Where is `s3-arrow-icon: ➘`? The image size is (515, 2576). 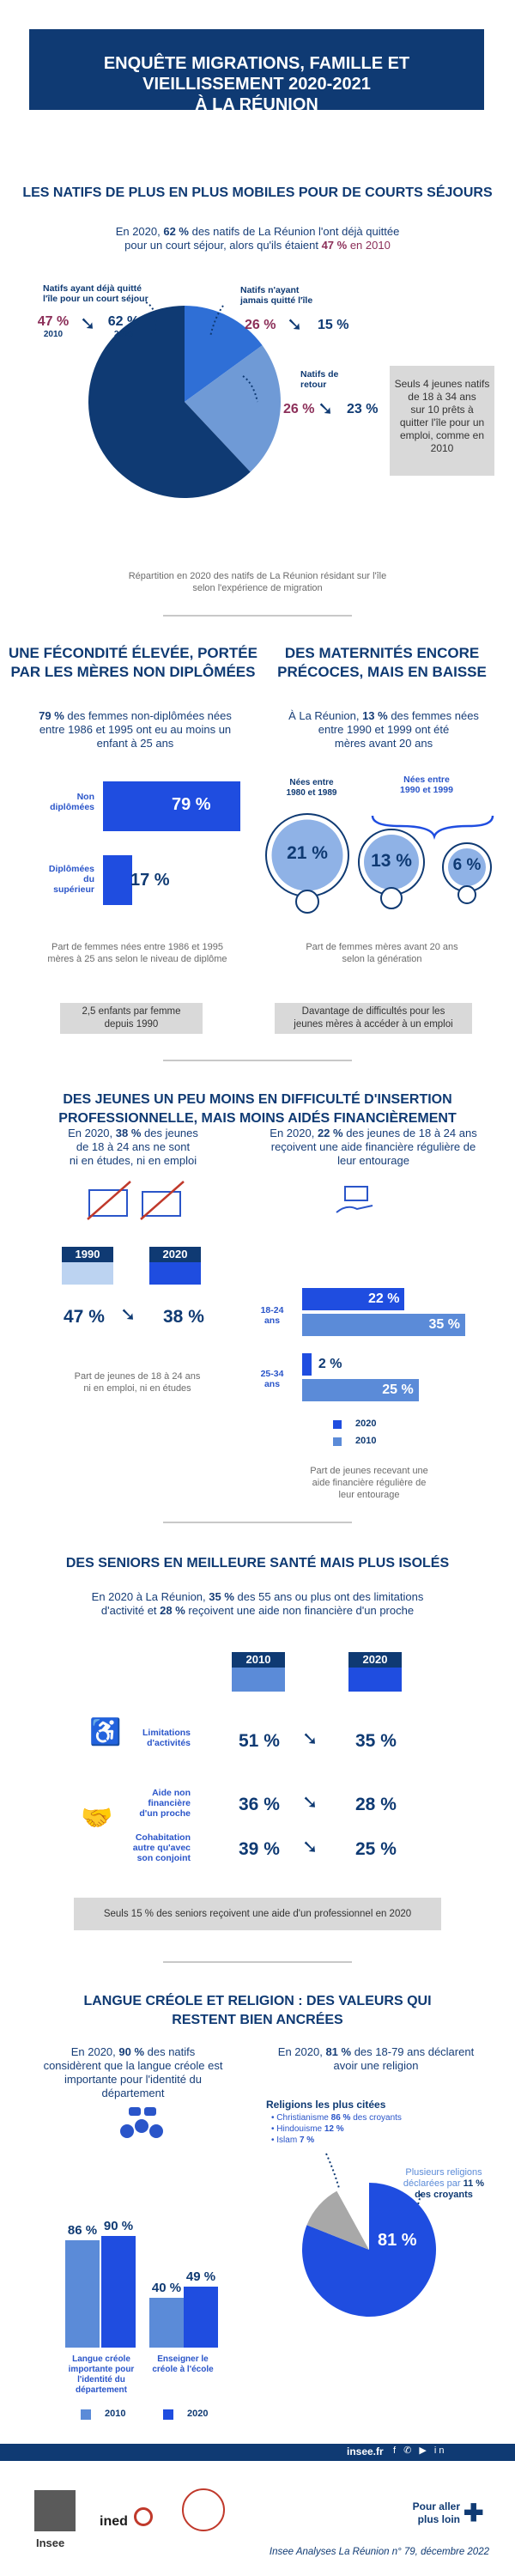 s3-arrow-icon: ➘ is located at coordinates (128, 1314).